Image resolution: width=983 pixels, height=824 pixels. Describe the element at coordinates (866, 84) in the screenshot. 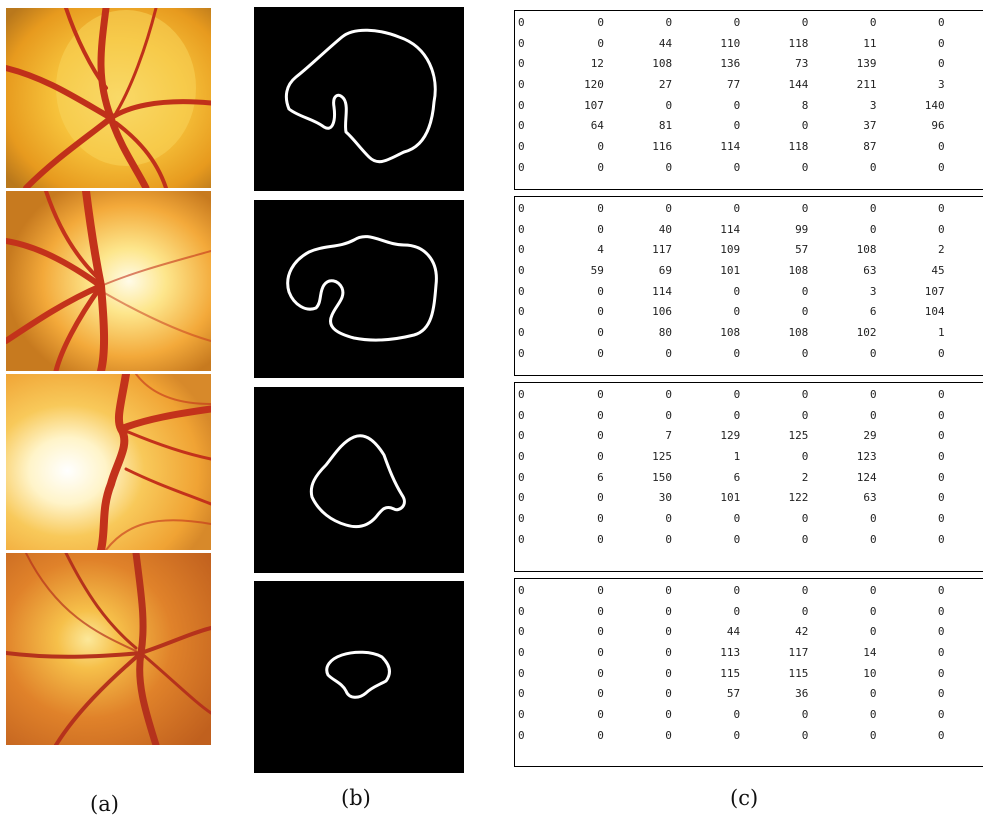

I see `matrix-cell: 211` at that location.